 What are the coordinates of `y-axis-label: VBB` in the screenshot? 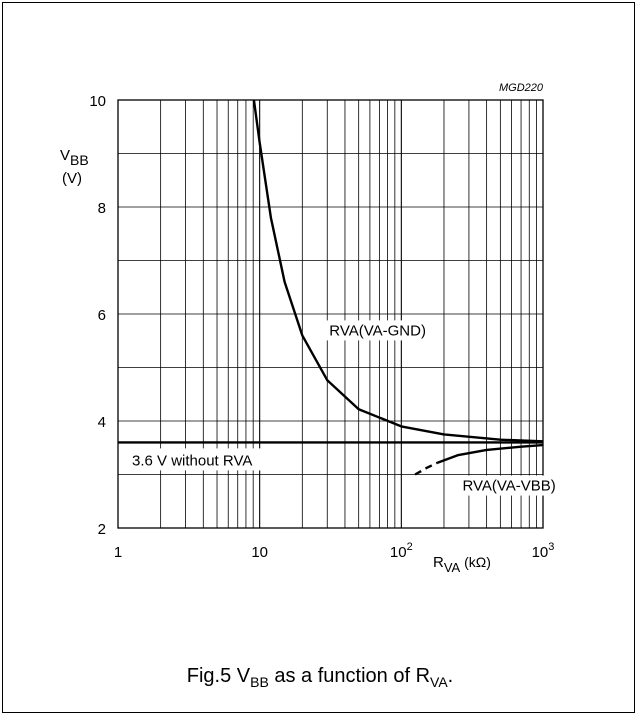 It's located at (74, 157).